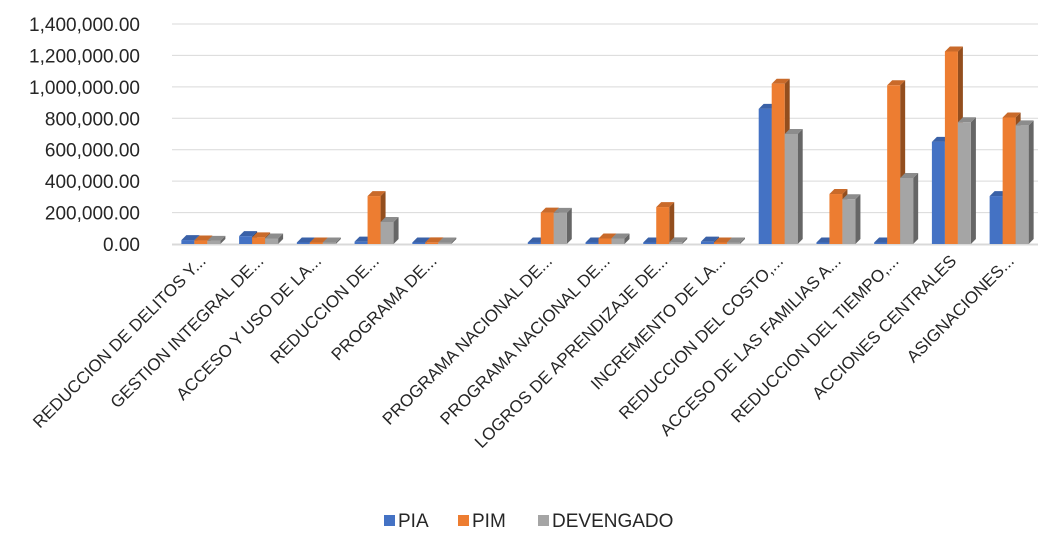 The image size is (1041, 534). What do you see at coordinates (92, 151) in the screenshot?
I see `y-tick-label: 600,000.00` at bounding box center [92, 151].